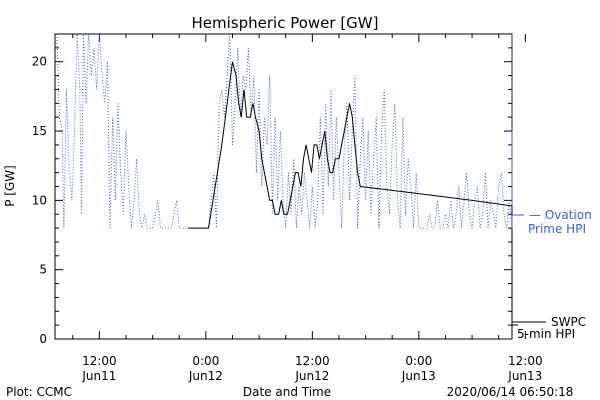 The image size is (600, 400). What do you see at coordinates (546, 334) in the screenshot?
I see `legend-swpc-label-line2: 5-min HPI` at bounding box center [546, 334].